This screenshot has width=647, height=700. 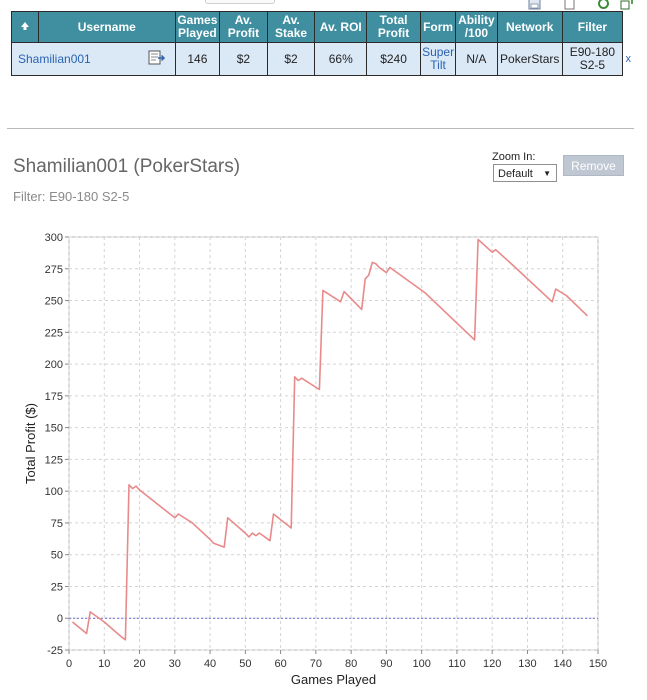 What do you see at coordinates (351, 664) in the screenshot?
I see `x-tick-label: 80` at bounding box center [351, 664].